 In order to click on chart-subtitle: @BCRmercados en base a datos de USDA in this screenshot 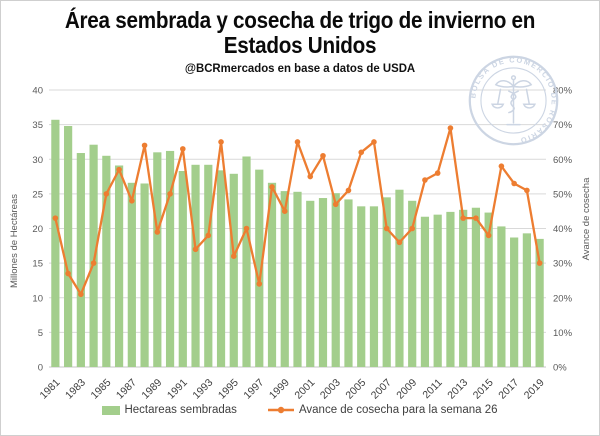, I will do `click(300, 68)`.